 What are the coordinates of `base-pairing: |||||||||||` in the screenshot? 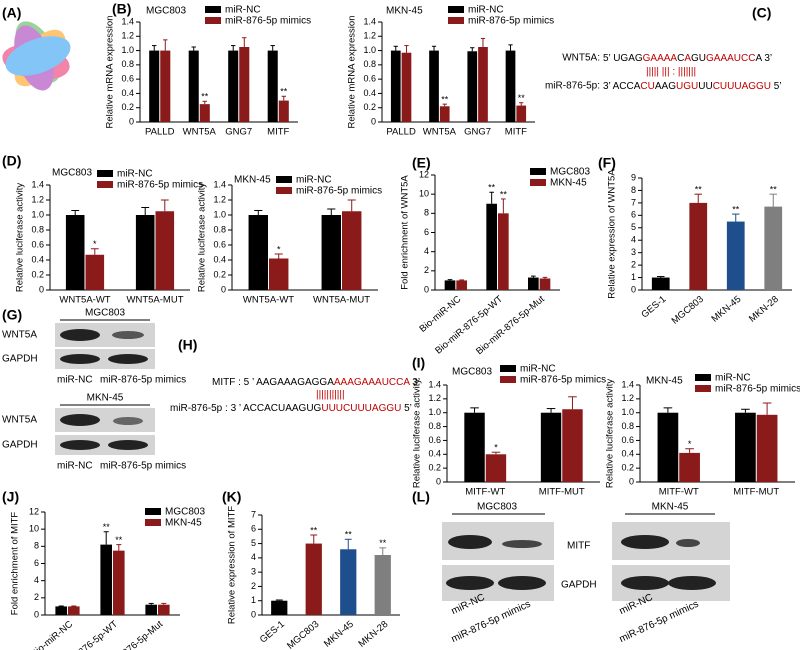 It's located at (330, 395).